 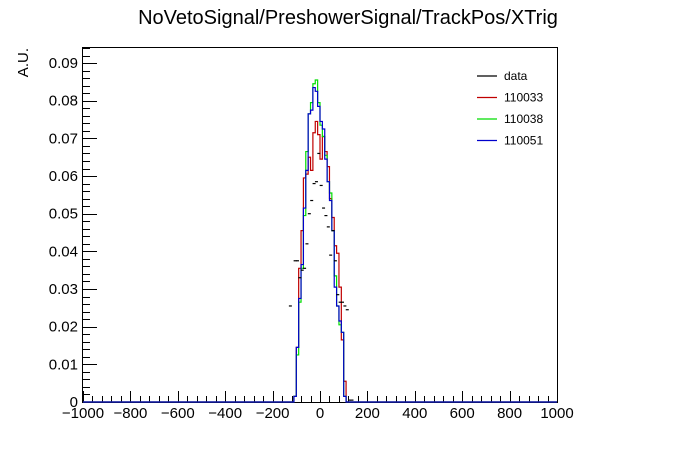 I want to click on legend-label-110038: 110038, so click(x=523, y=119).